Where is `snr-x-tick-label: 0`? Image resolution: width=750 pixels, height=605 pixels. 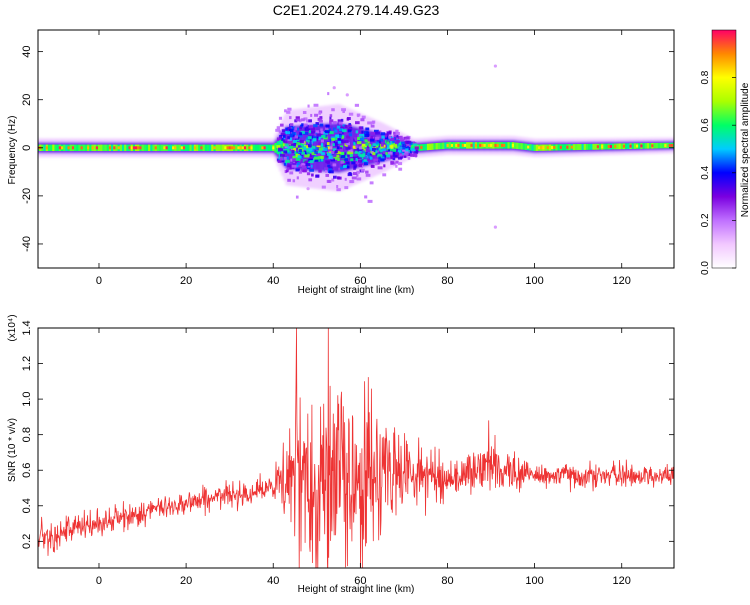
snr-x-tick-label: 0 is located at coordinates (99, 581).